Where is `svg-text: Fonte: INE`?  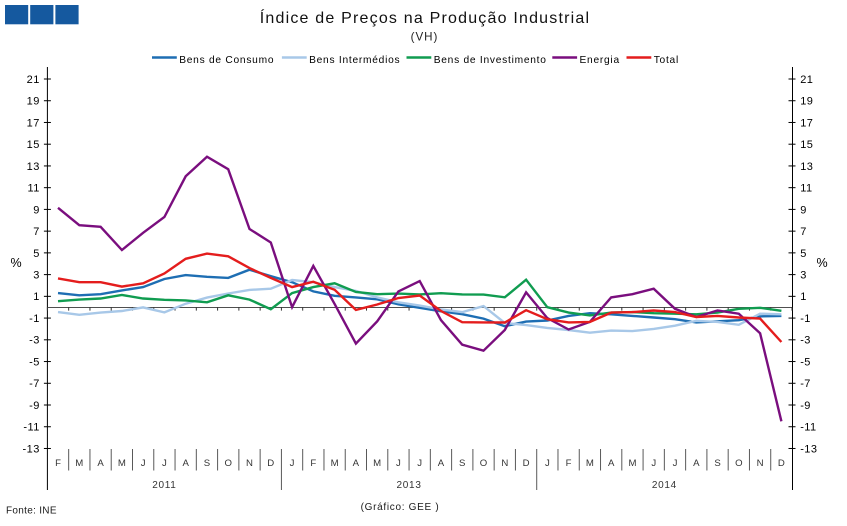
svg-text: Fonte: INE is located at coordinates (31, 511).